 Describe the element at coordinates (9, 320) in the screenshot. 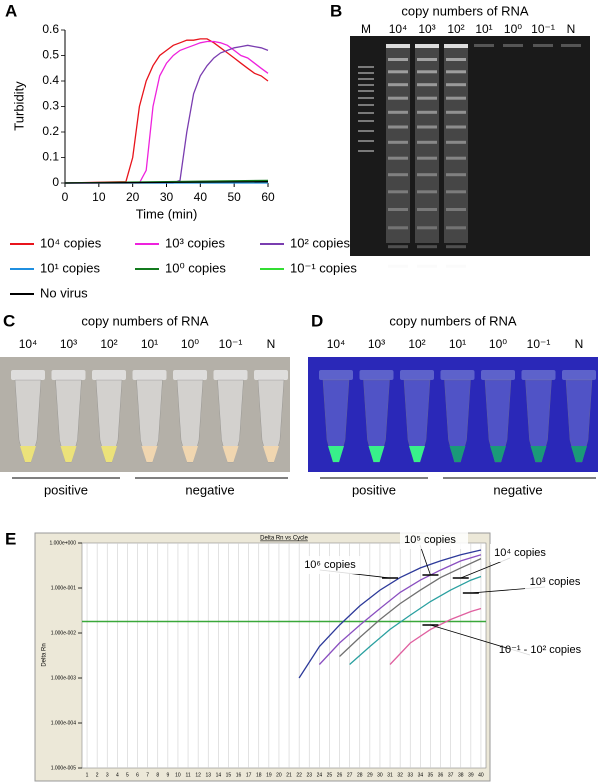

I see `panel-label: C` at that location.